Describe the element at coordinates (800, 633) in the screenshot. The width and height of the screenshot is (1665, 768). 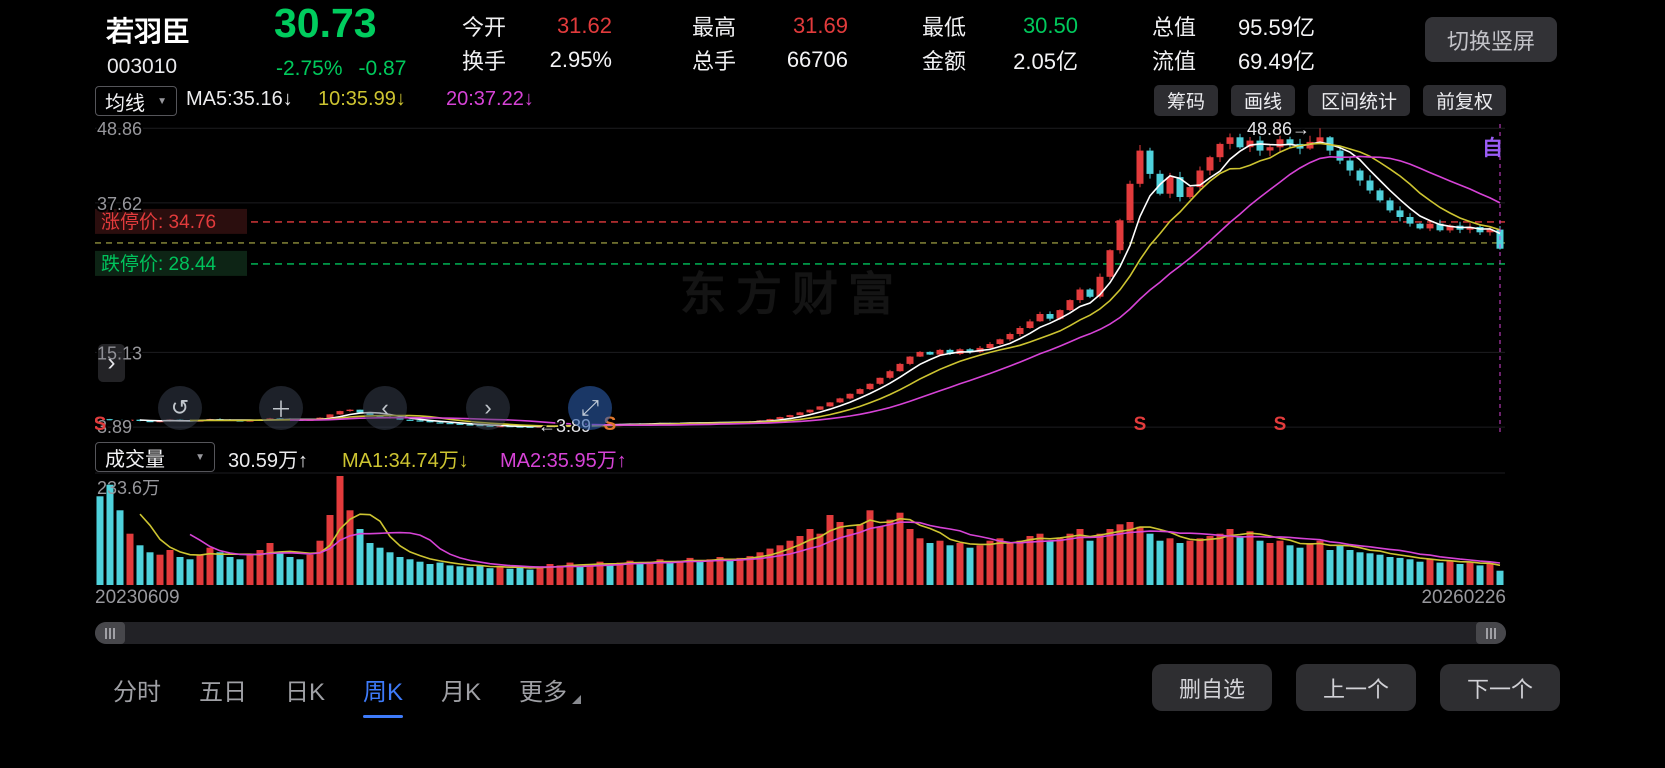
I see `chart-scrollbar` at that location.